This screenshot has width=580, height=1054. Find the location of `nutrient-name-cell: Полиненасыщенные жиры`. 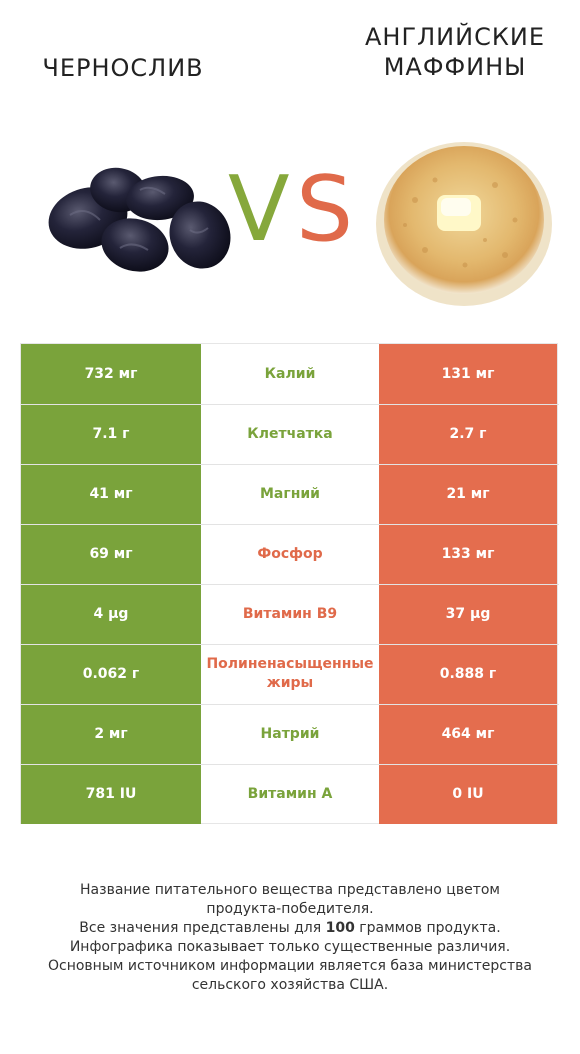

nutrient-name-cell: Полиненасыщенные жиры is located at coordinates (290, 673).